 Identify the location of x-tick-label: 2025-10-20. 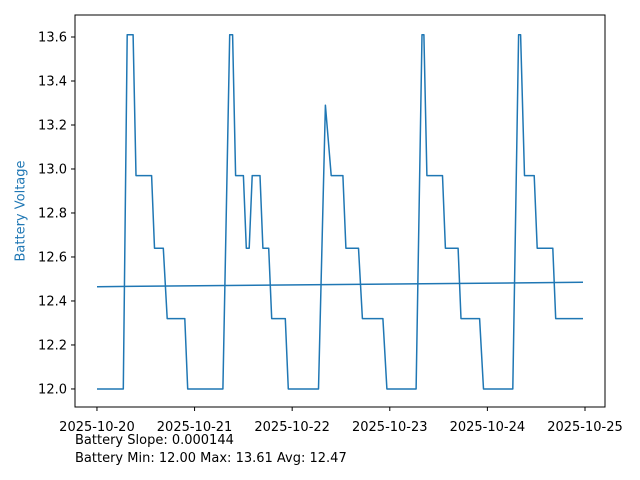
(97, 427).